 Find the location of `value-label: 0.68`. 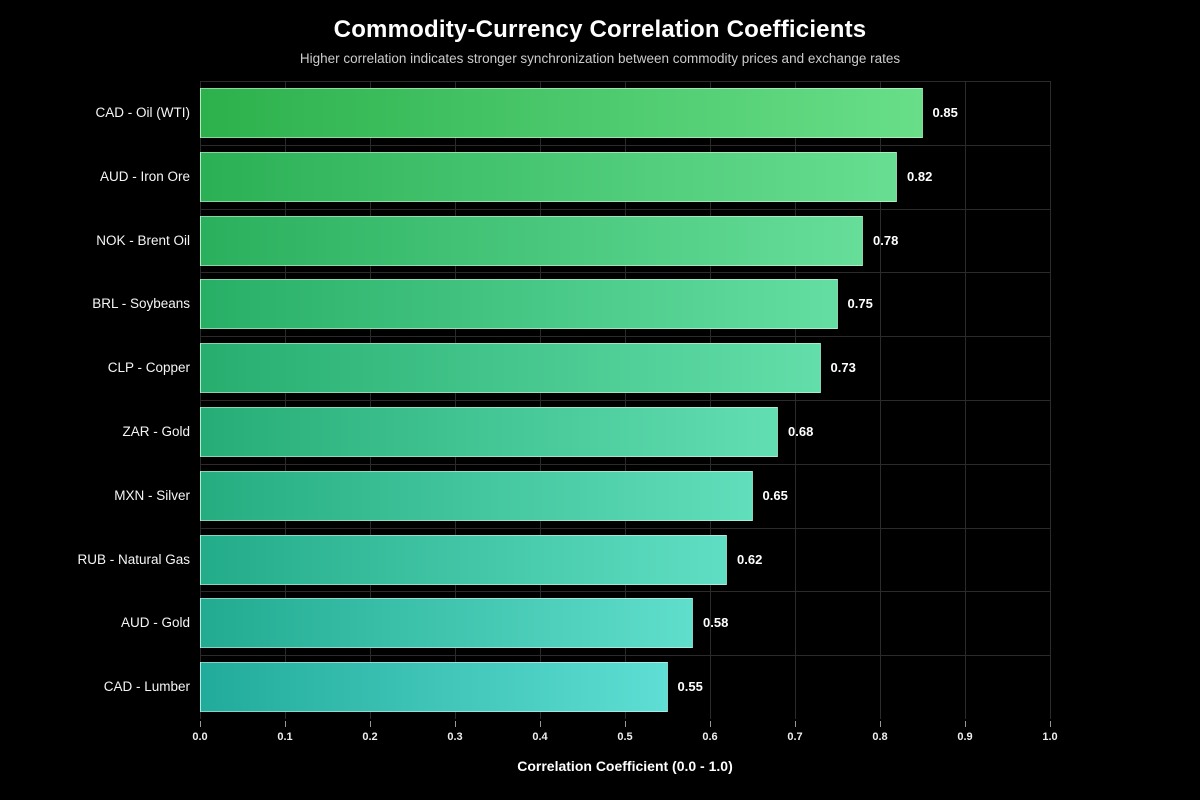

value-label: 0.68 is located at coordinates (801, 431).